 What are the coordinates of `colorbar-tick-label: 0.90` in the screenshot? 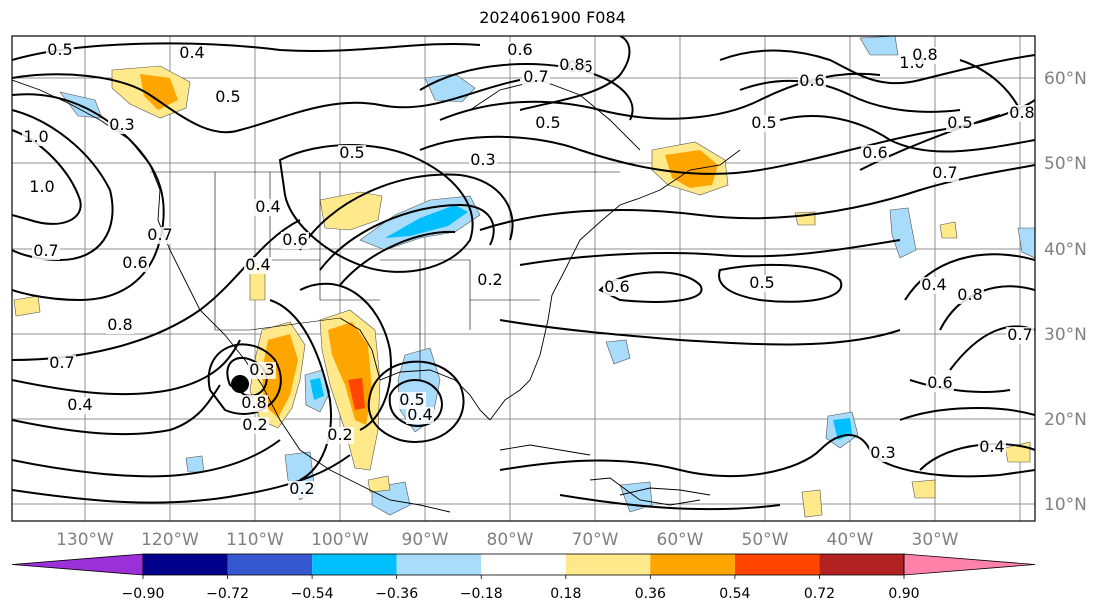 It's located at (903, 594).